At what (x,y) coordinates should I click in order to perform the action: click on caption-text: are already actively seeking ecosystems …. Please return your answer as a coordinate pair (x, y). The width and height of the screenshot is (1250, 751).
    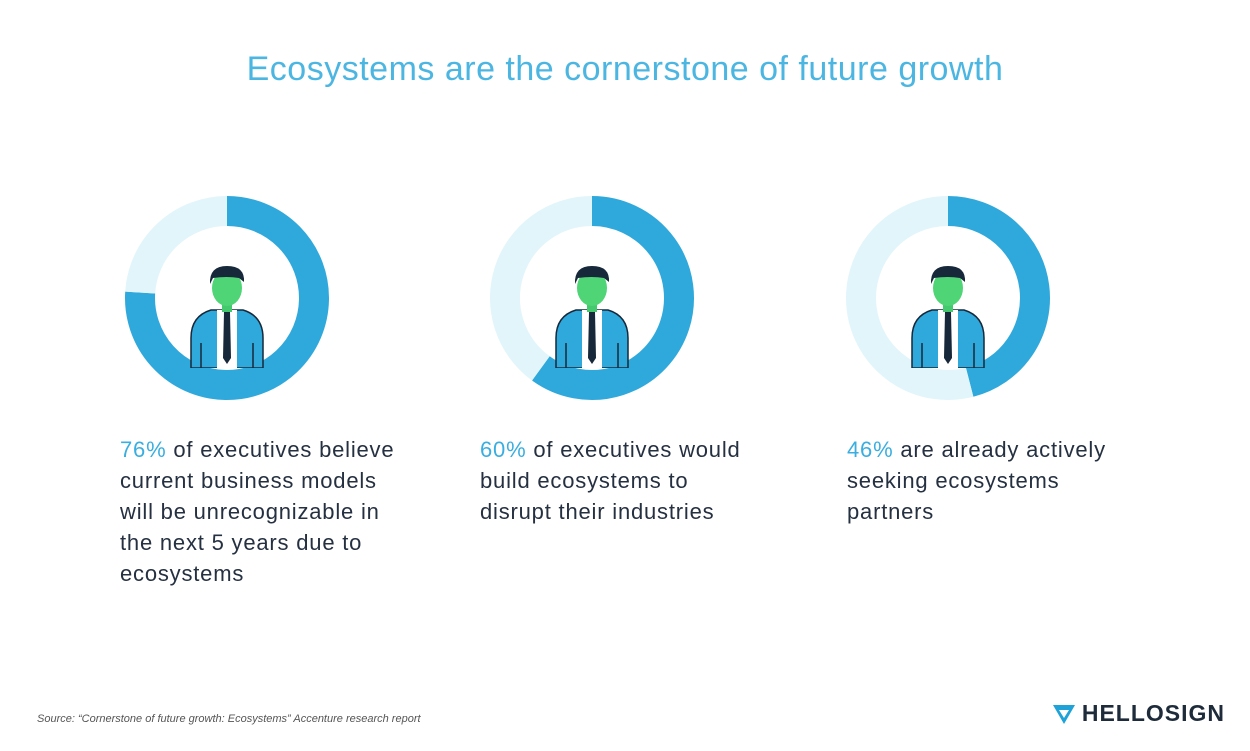
    Looking at the image, I should click on (976, 480).